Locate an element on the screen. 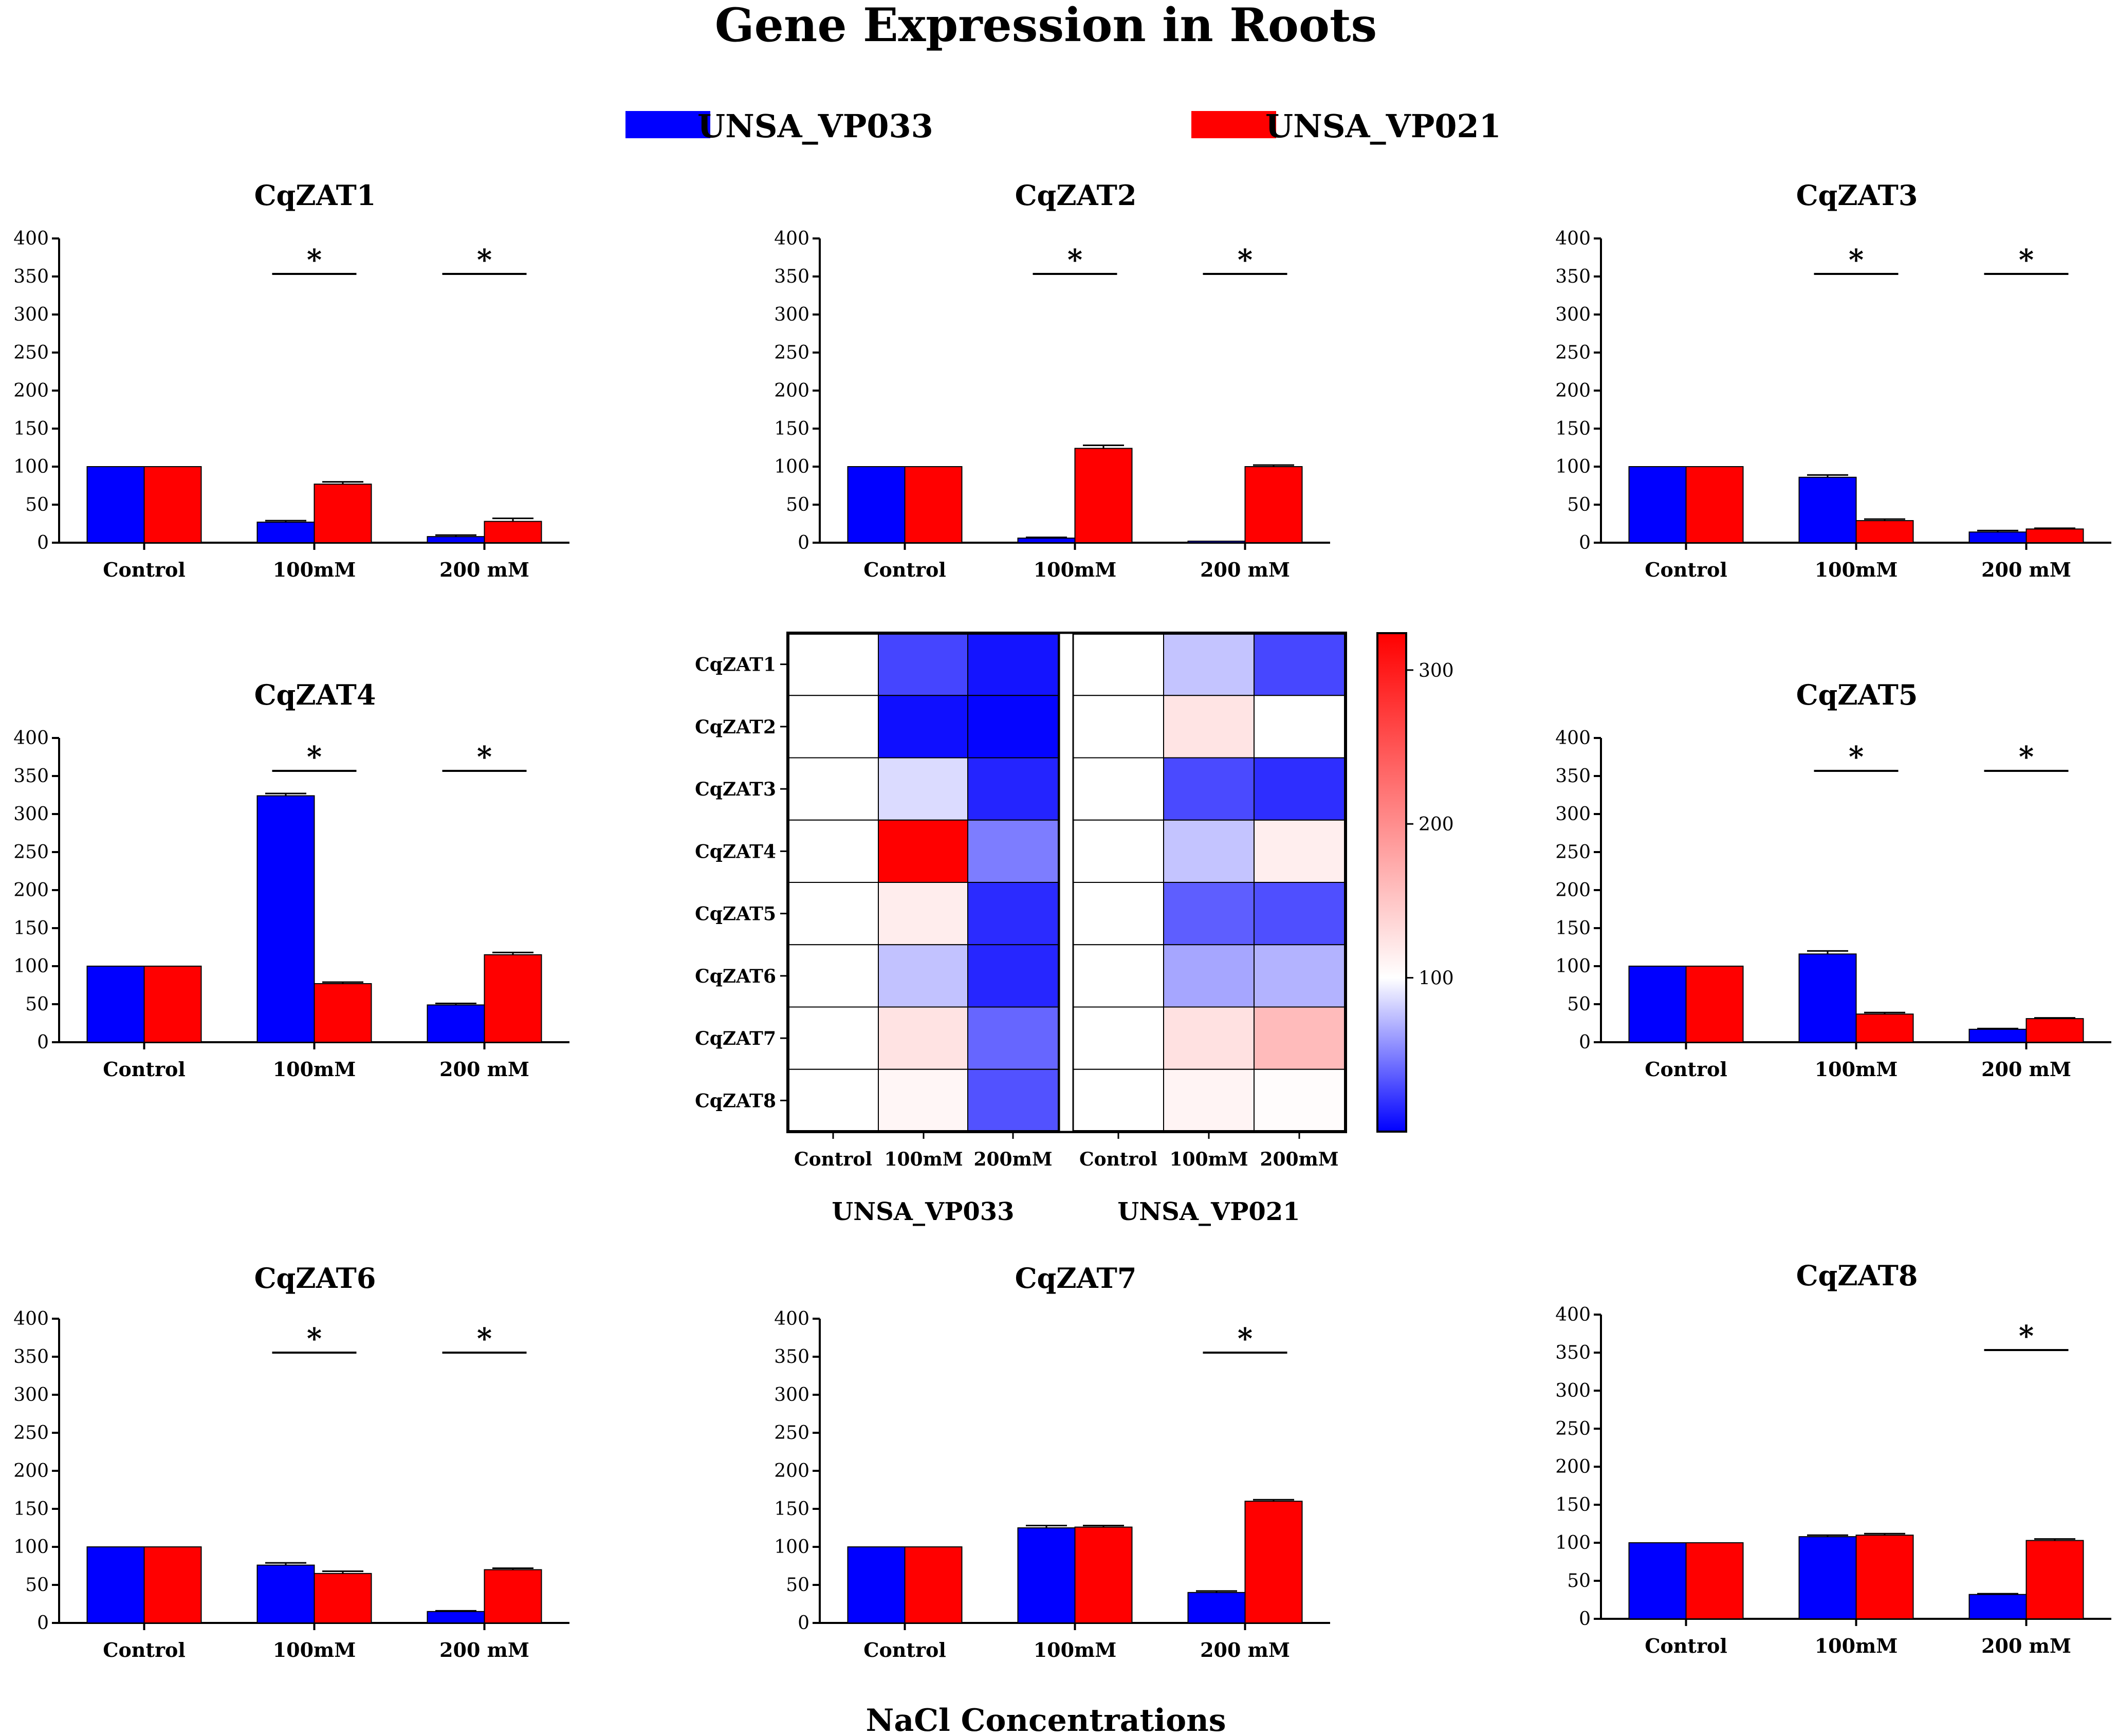  legend-swatch-unsa-vp021 is located at coordinates (1233, 124).